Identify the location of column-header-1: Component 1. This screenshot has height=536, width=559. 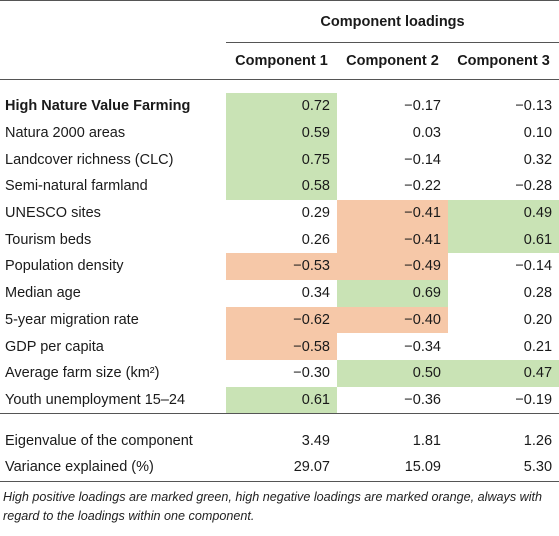
(281, 61).